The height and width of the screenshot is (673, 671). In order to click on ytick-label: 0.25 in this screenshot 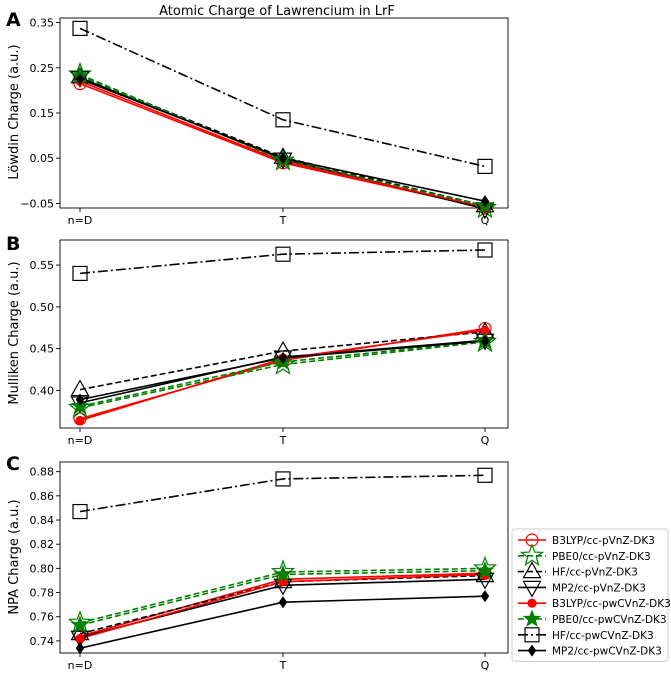, I will do `click(42, 68)`.